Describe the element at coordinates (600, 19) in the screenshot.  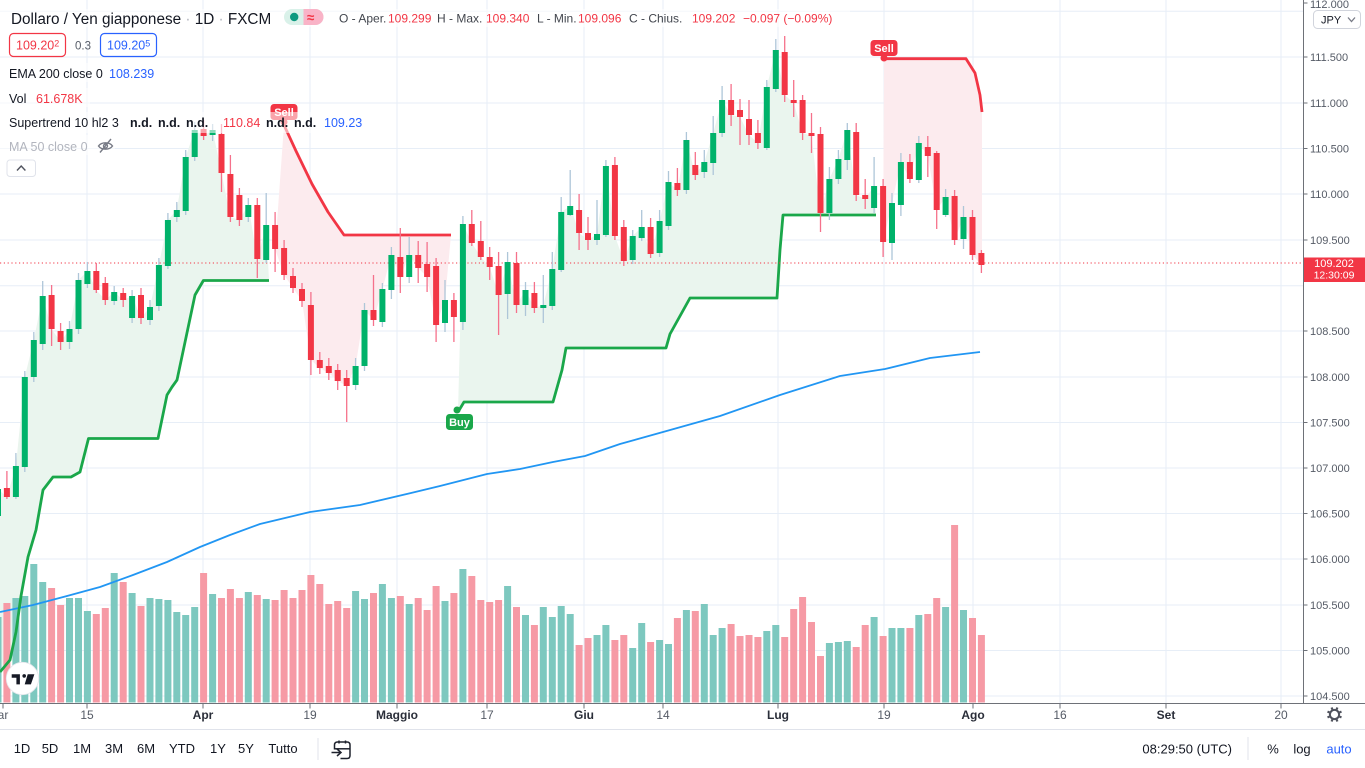
I see `svg-text: 109.096` at that location.